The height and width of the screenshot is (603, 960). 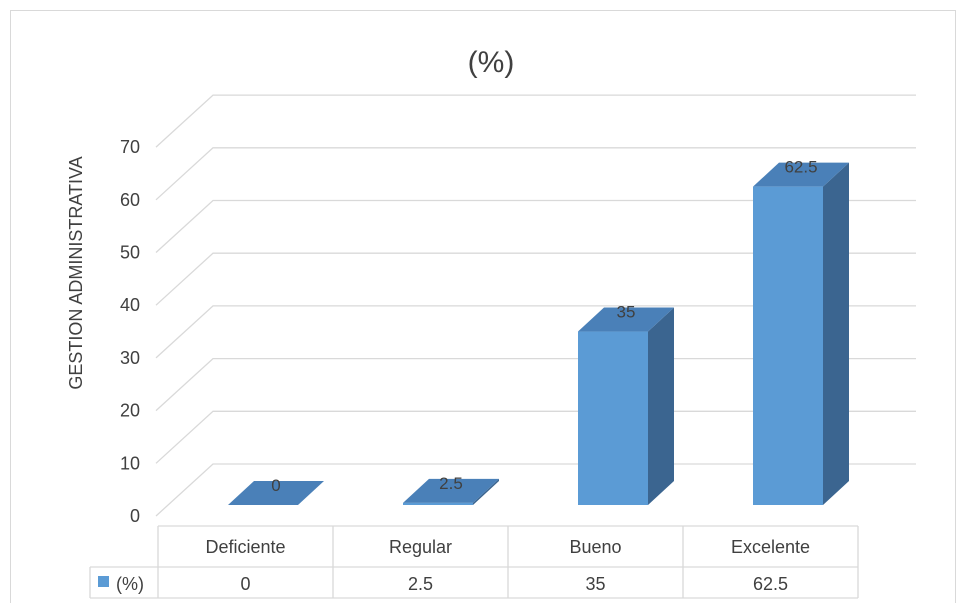 What do you see at coordinates (420, 584) in the screenshot?
I see `table-value: 2.5` at bounding box center [420, 584].